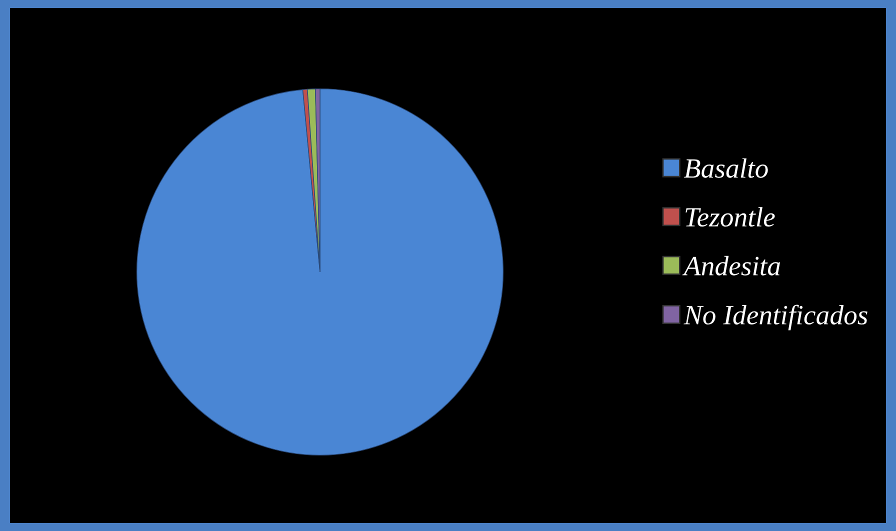  I want to click on legend-label: No Identificados, so click(776, 317).